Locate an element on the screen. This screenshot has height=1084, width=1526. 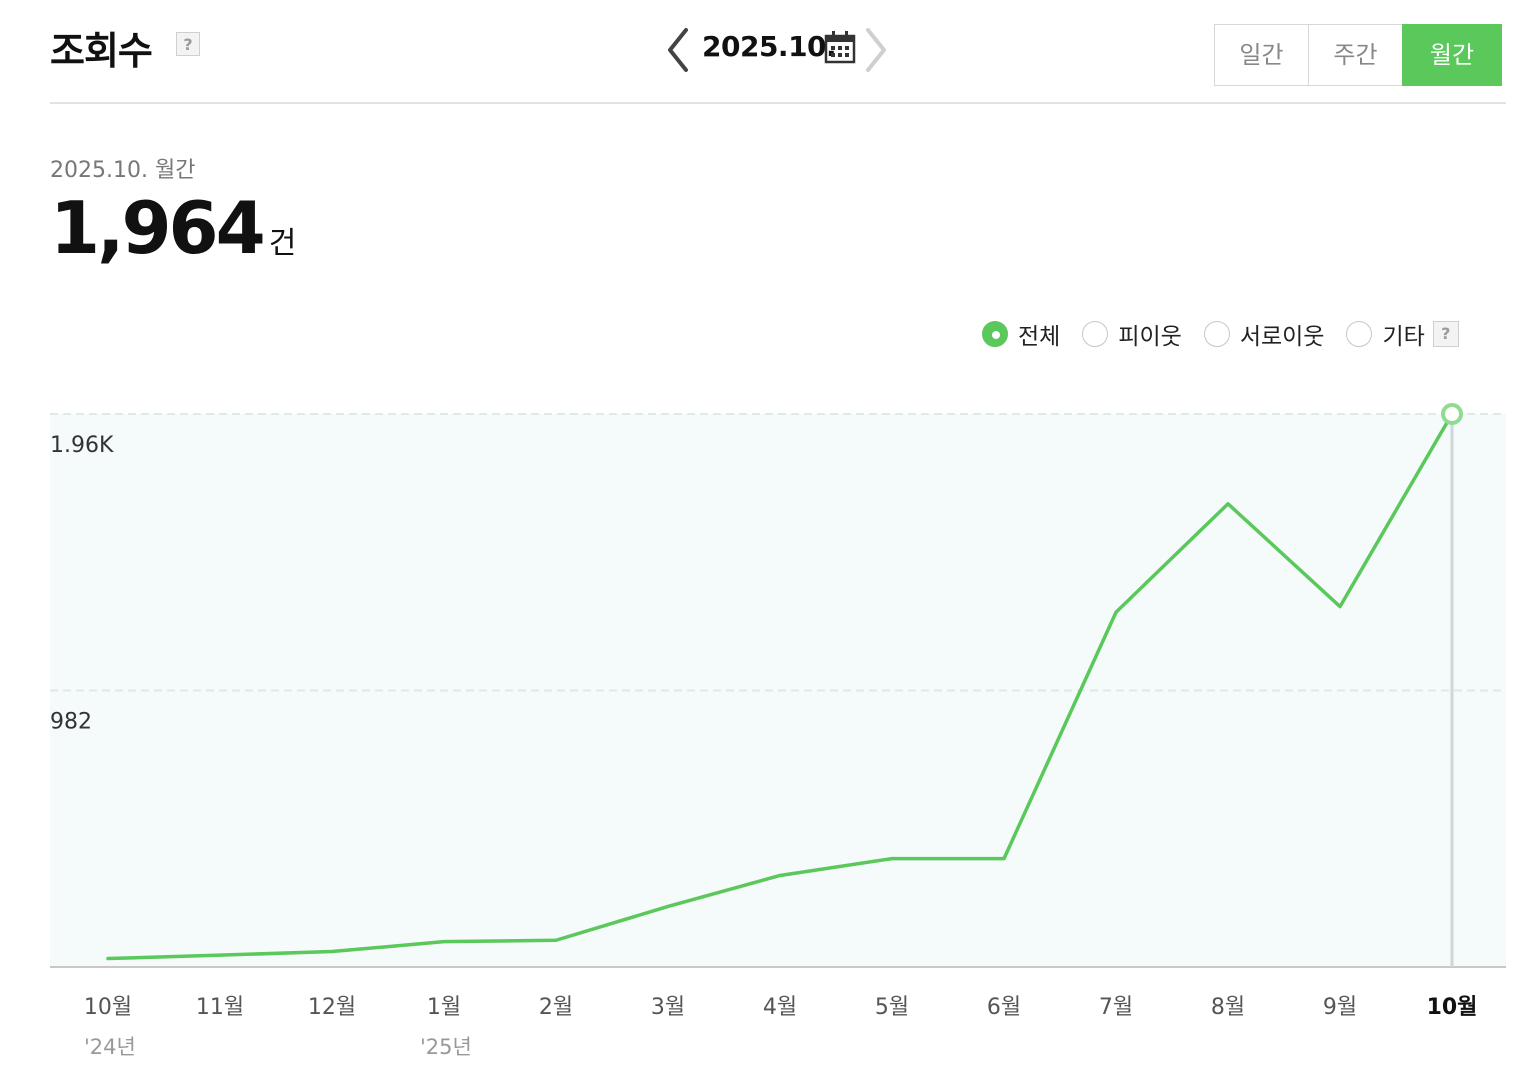
filter-neighbor: 피이웃 is located at coordinates (1132, 334).